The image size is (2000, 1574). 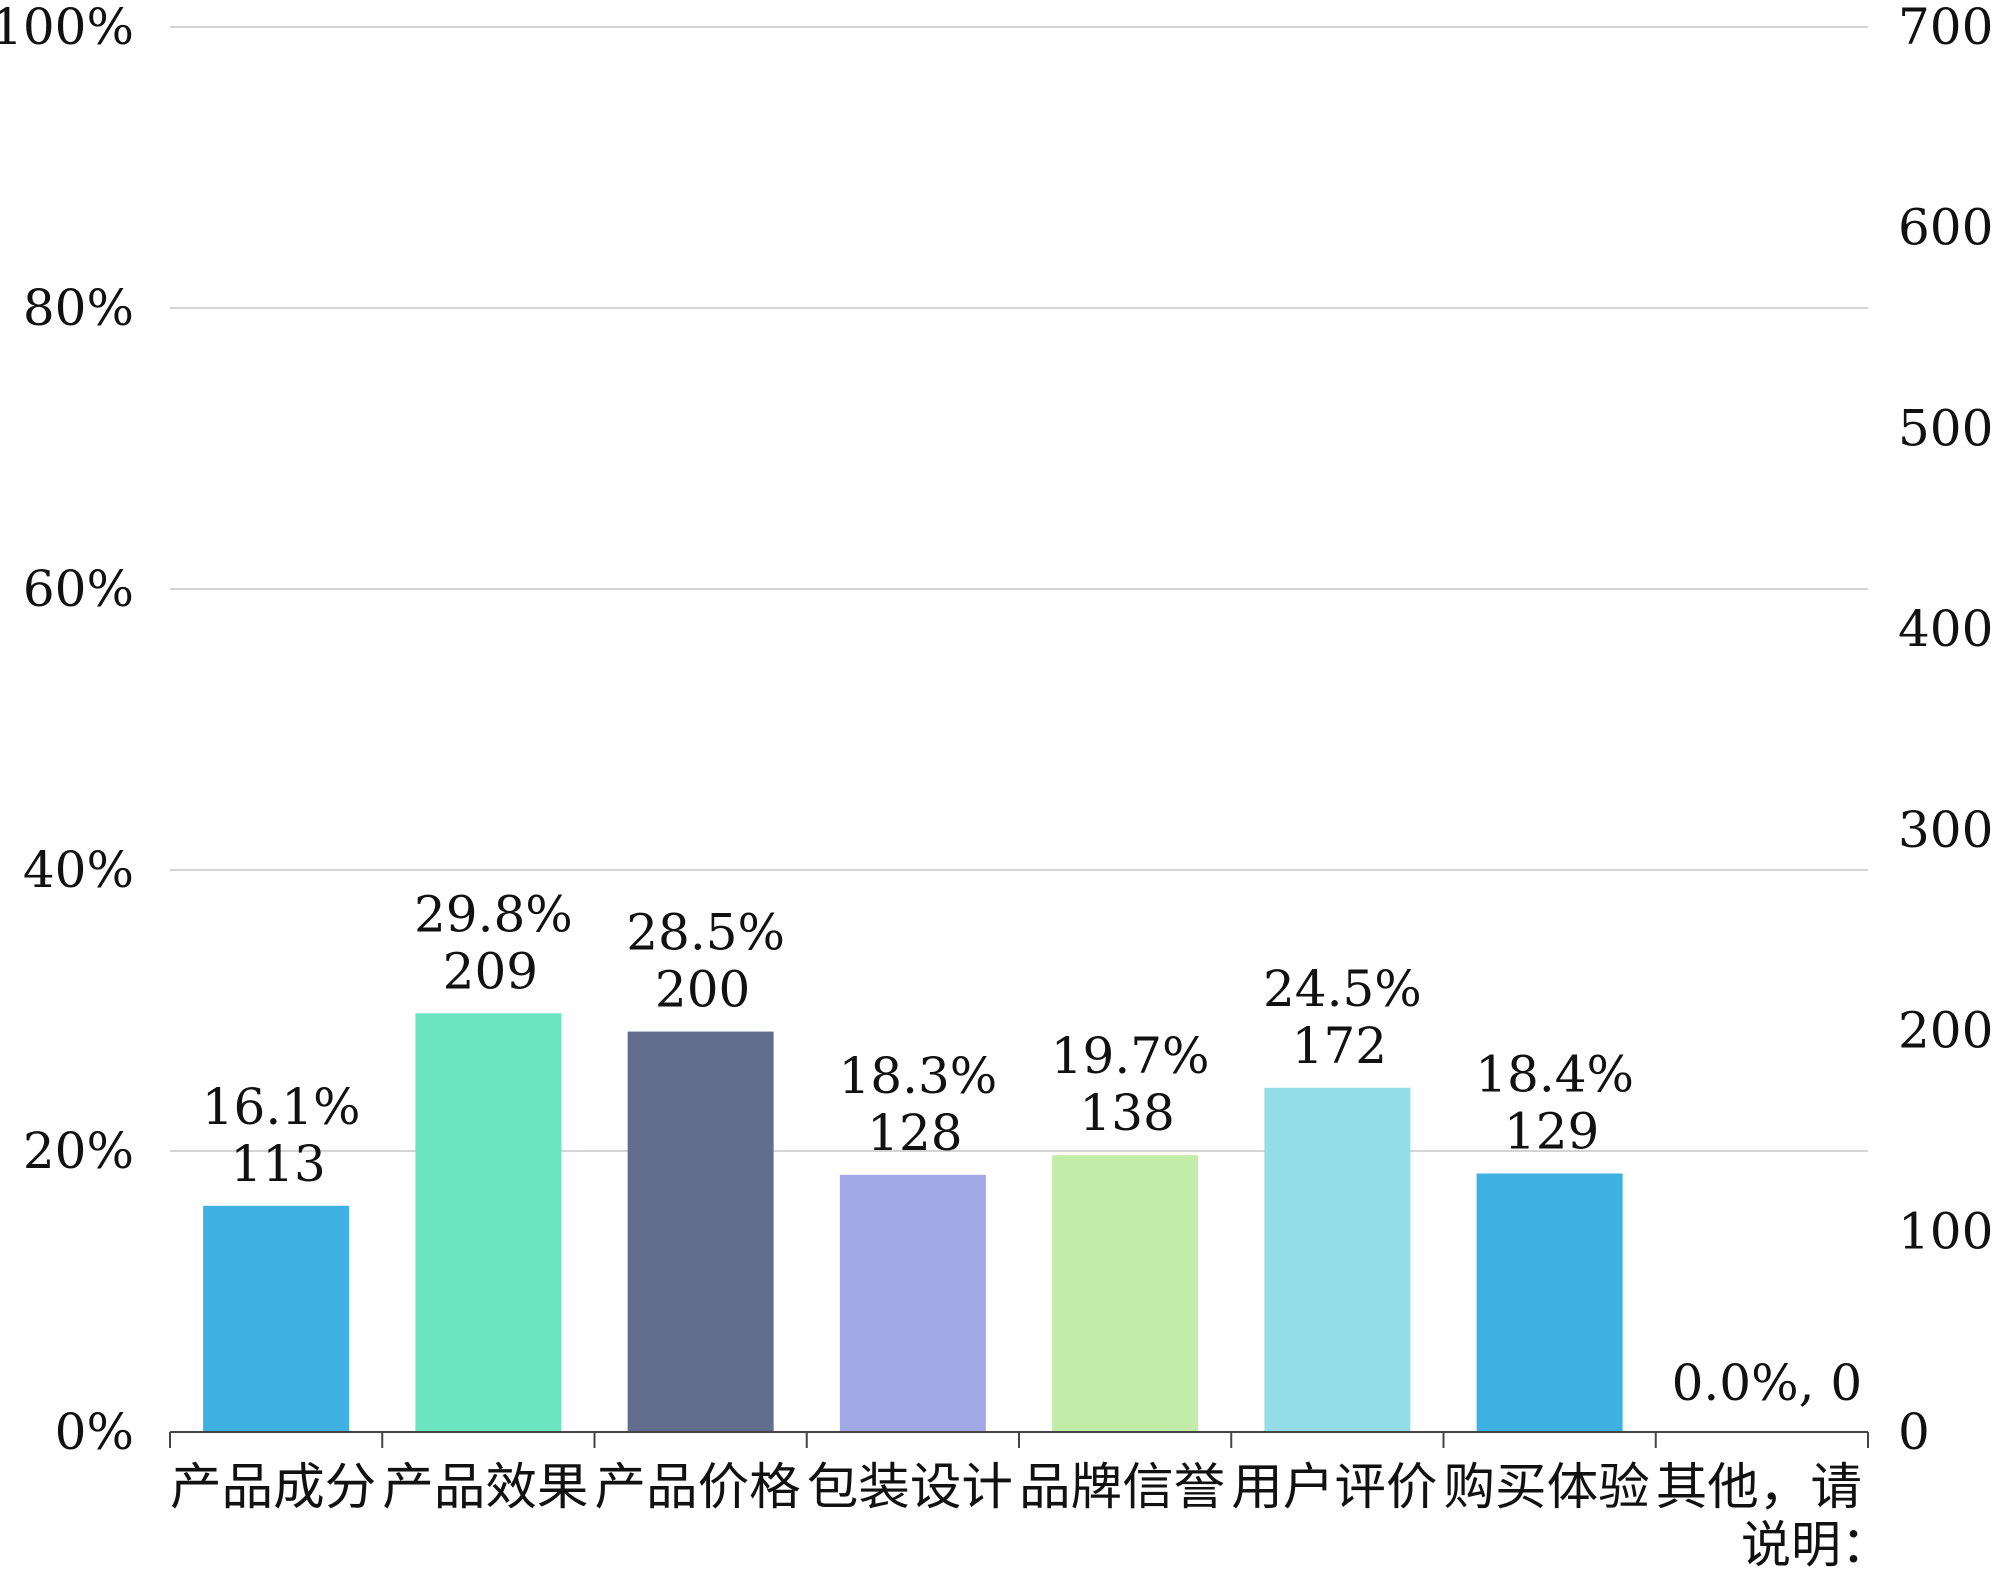 I want to click on right-y-tick-label: 400, so click(x=1945, y=629).